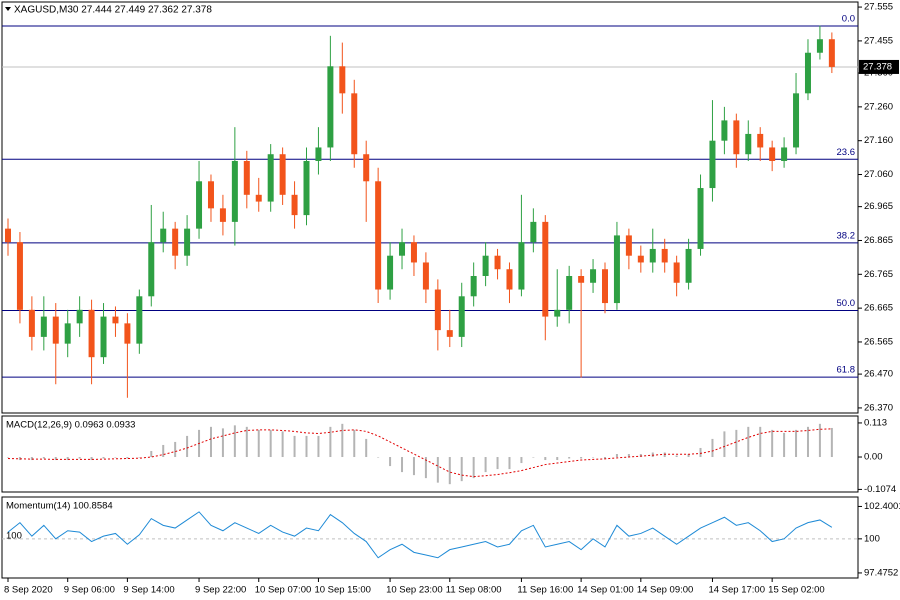 Image resolution: width=900 pixels, height=600 pixels. I want to click on macd-panel, so click(430, 454).